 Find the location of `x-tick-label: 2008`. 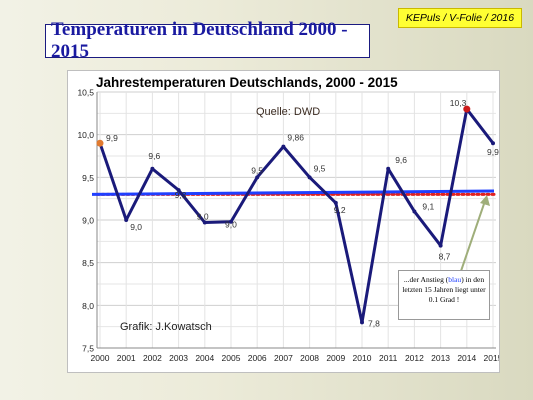

x-tick-label: 2008 is located at coordinates (309, 358).